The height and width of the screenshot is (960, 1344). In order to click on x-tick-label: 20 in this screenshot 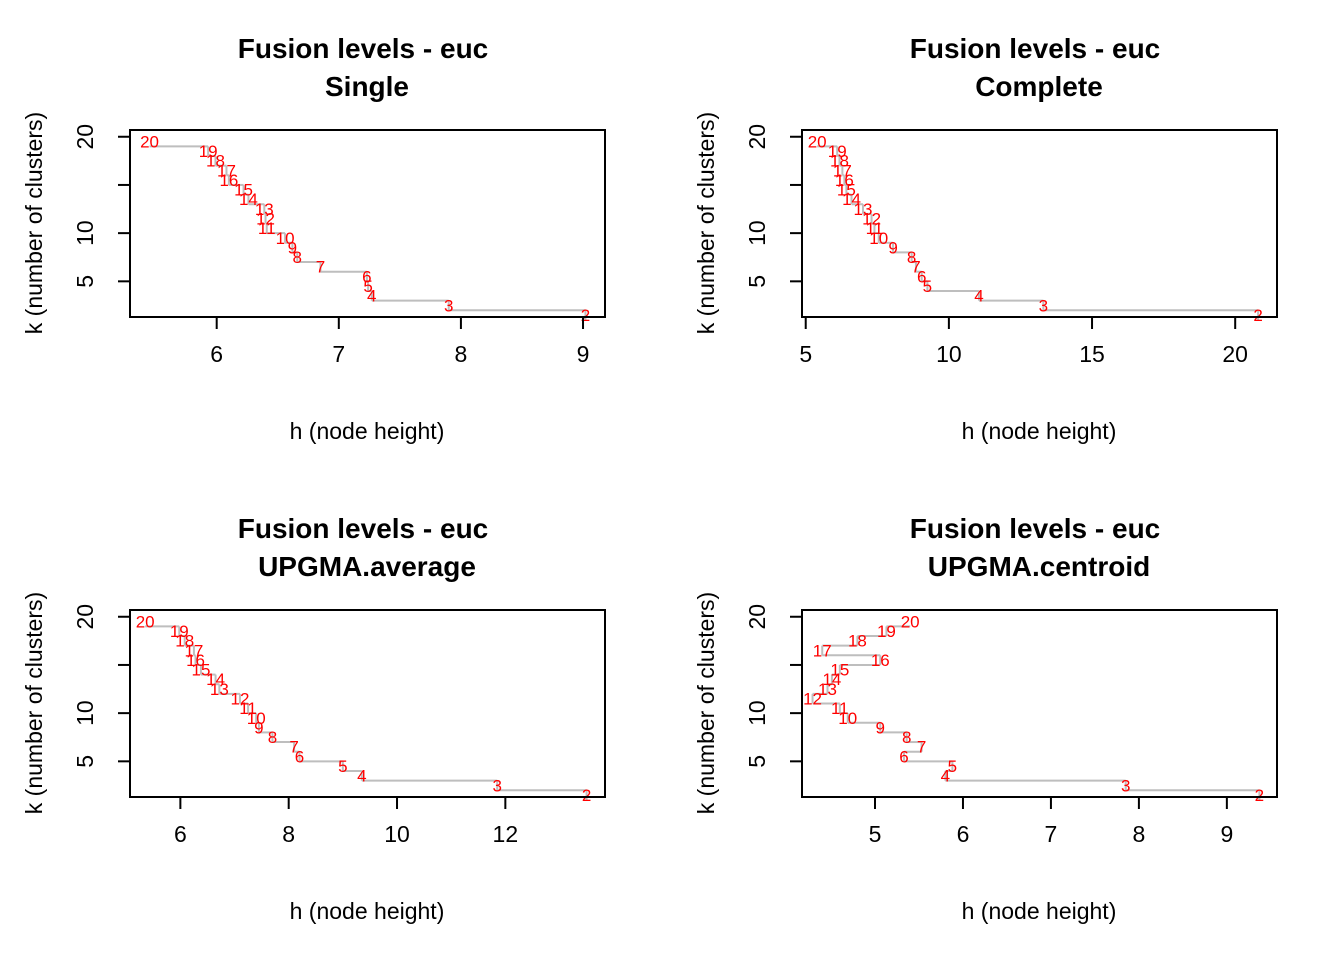, I will do `click(1235, 354)`.